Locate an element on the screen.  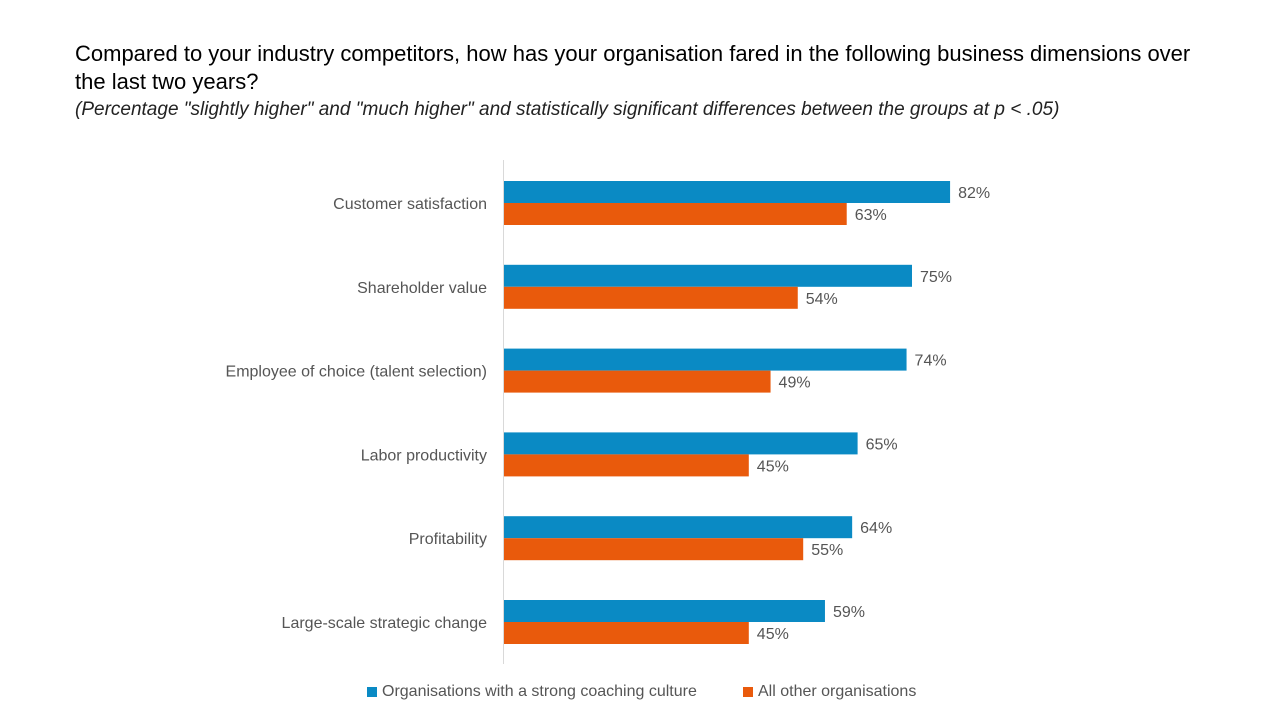
legend-swatch-other-organisations is located at coordinates (748, 692).